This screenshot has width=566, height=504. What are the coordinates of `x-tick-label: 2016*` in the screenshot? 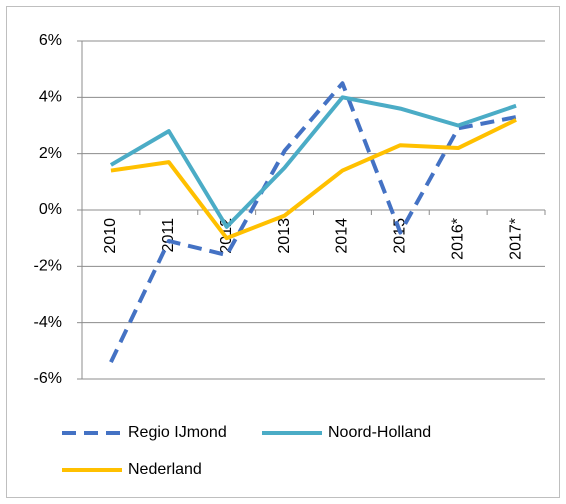 It's located at (457, 239).